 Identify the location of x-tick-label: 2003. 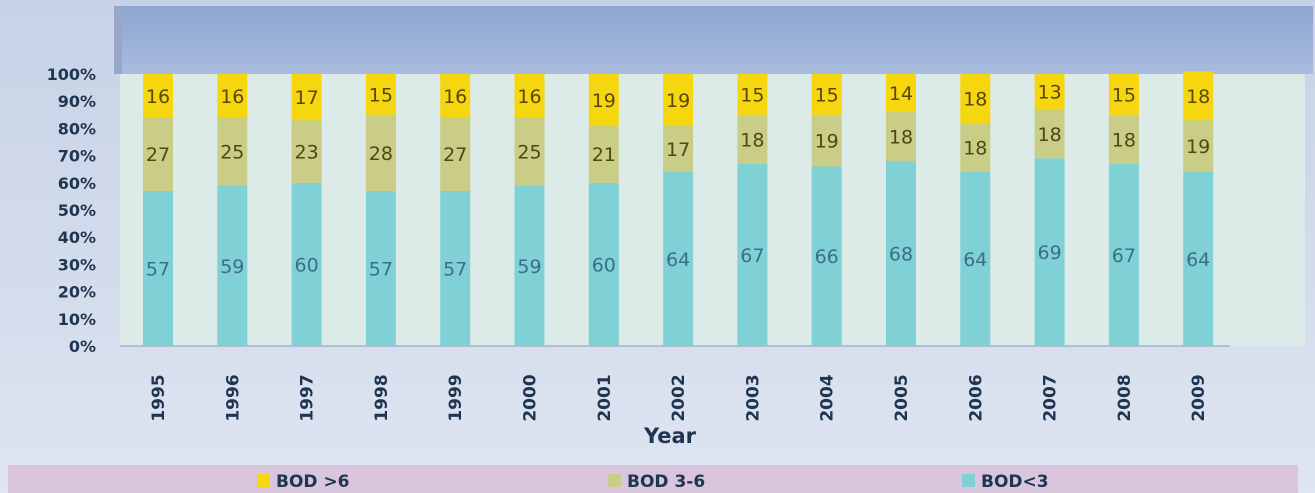
(753, 397).